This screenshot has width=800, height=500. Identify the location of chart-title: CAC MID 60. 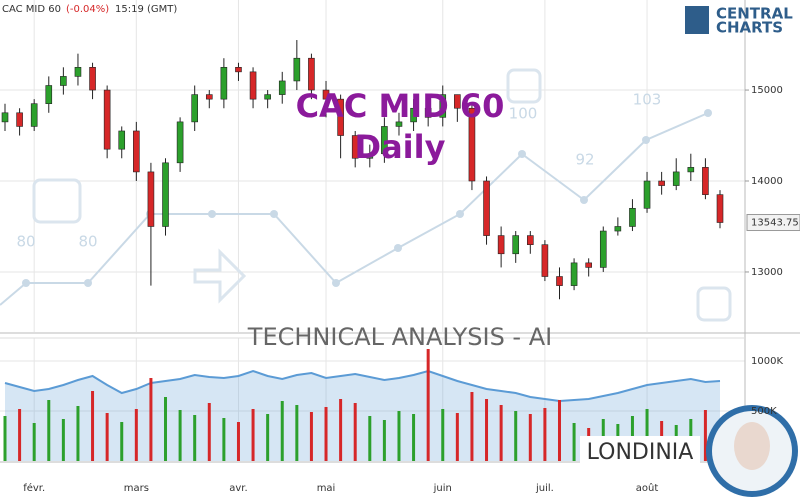
(400, 106).